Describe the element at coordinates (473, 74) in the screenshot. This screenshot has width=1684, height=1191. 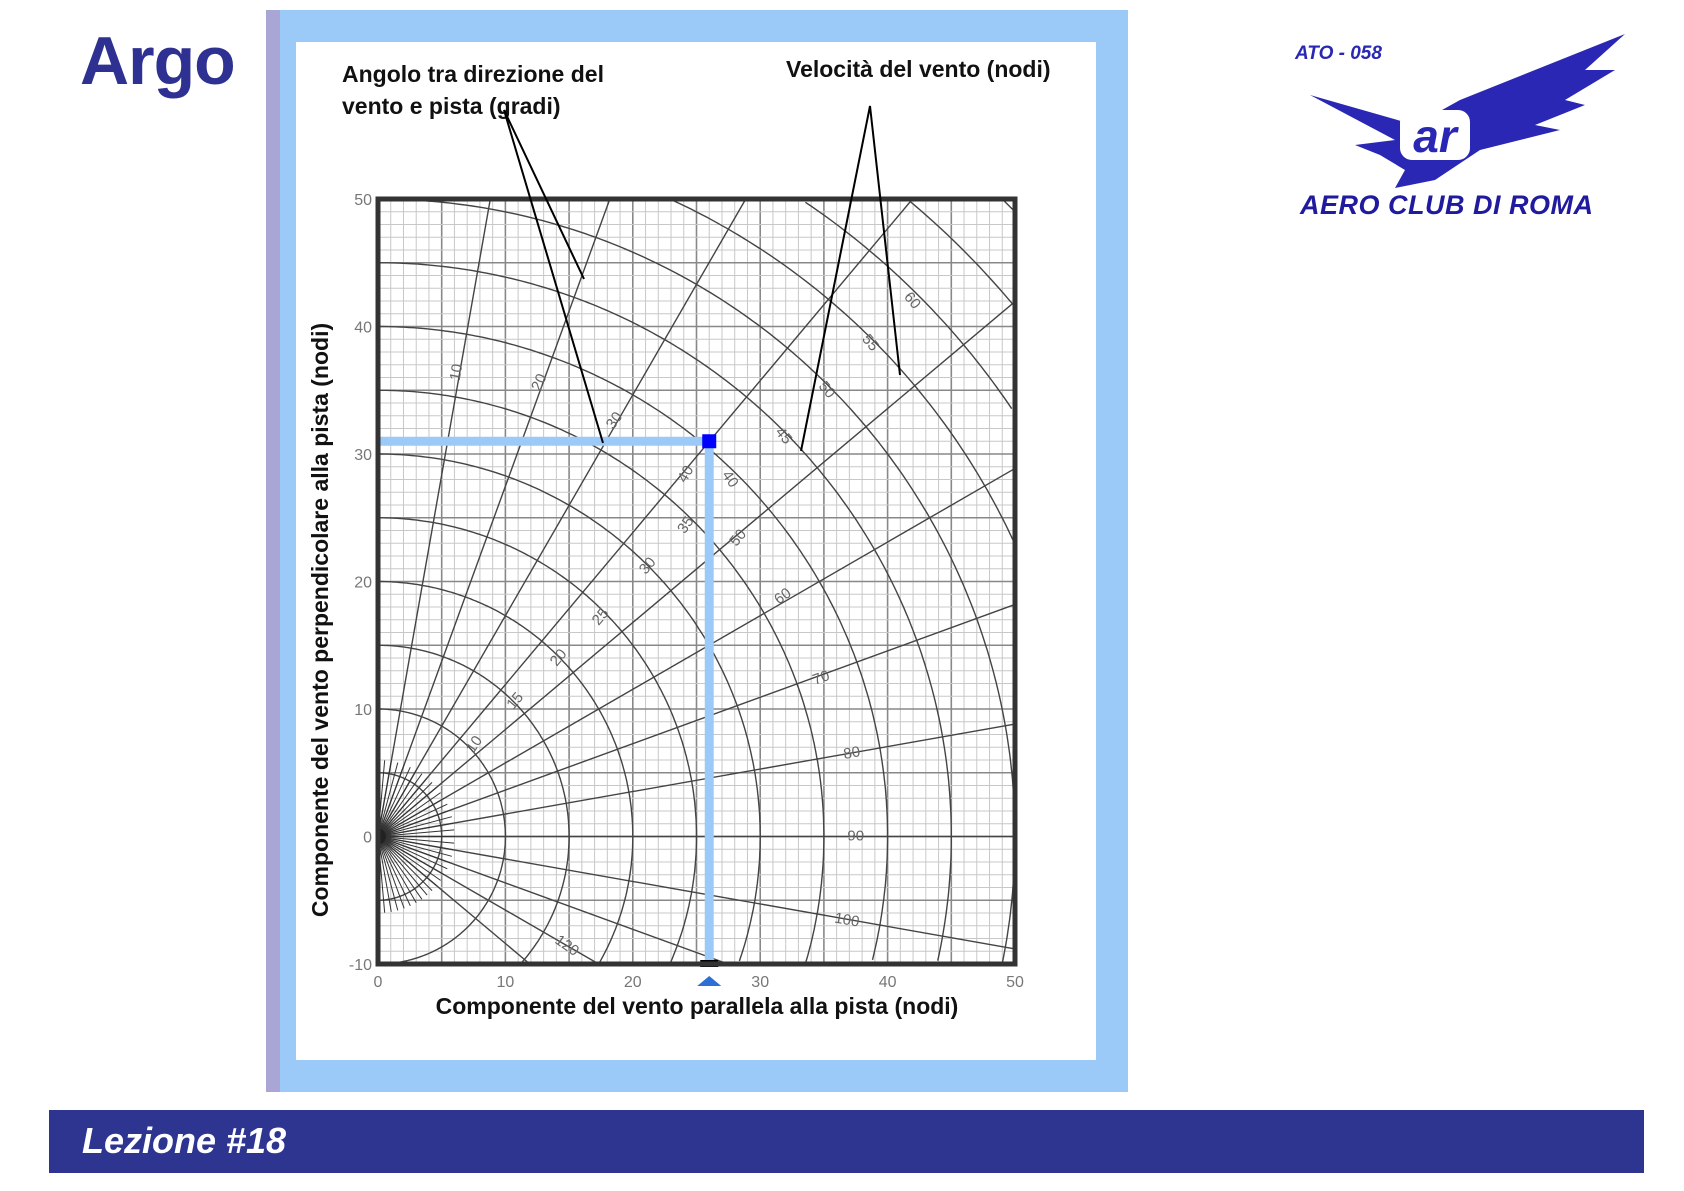
I see `callout-angle-line1: Angolo tra direzione del` at that location.